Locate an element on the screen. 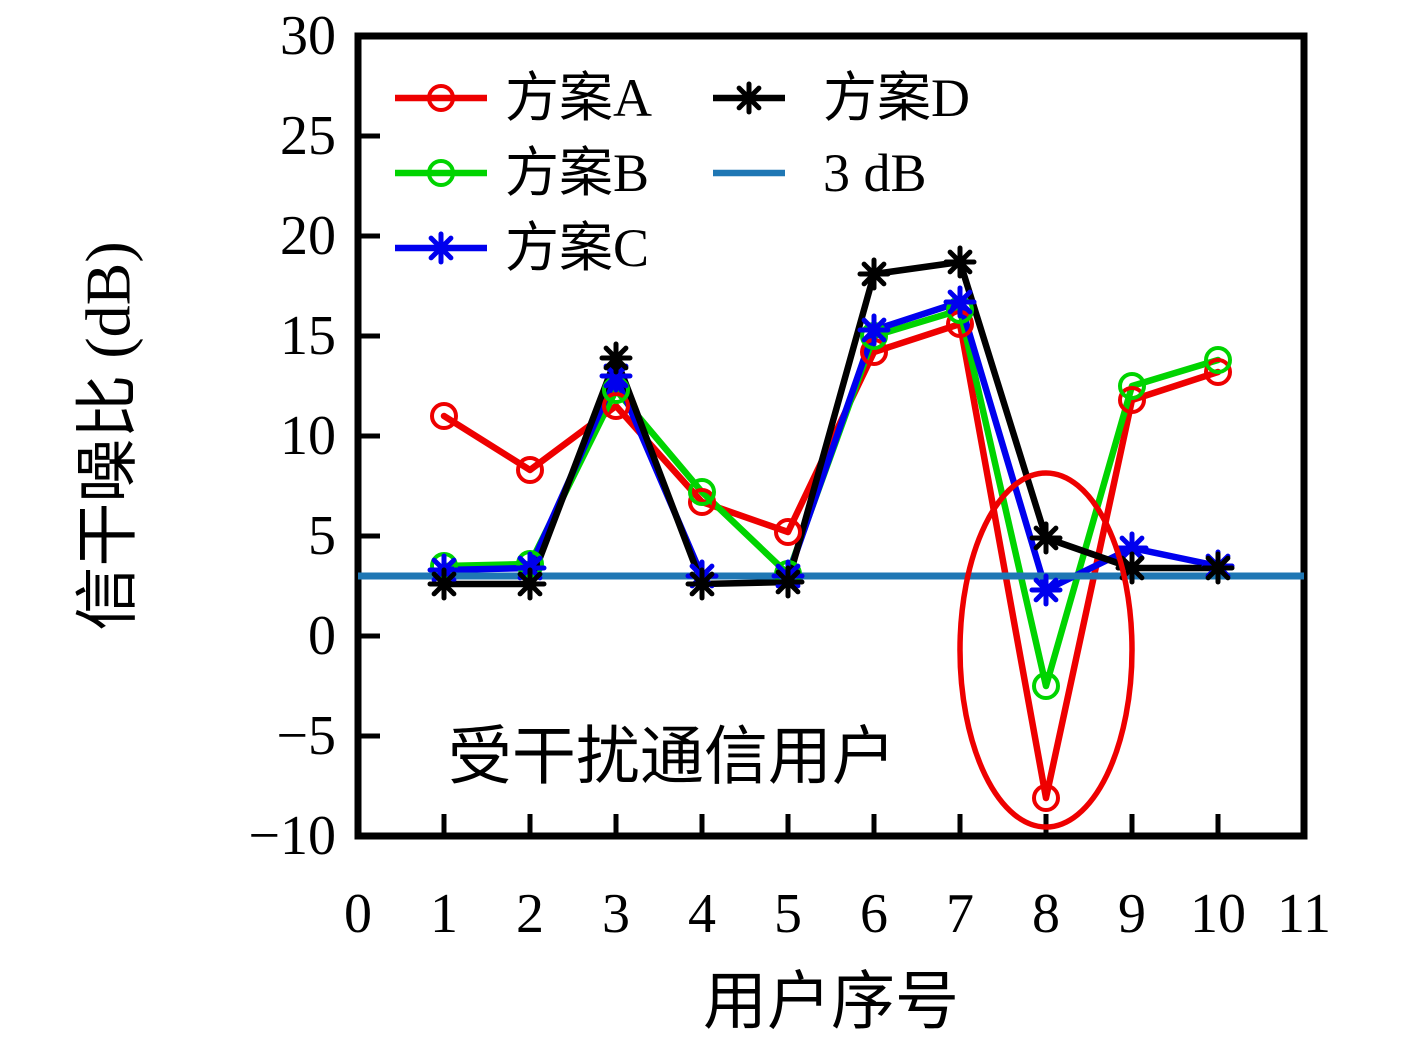  highlight-ellipse is located at coordinates (1046, 650).